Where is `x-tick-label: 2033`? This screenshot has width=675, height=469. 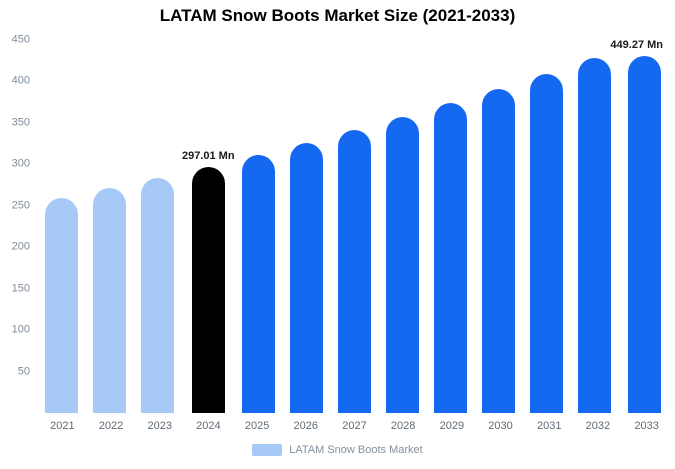
x-tick-label: 2033 is located at coordinates (646, 426).